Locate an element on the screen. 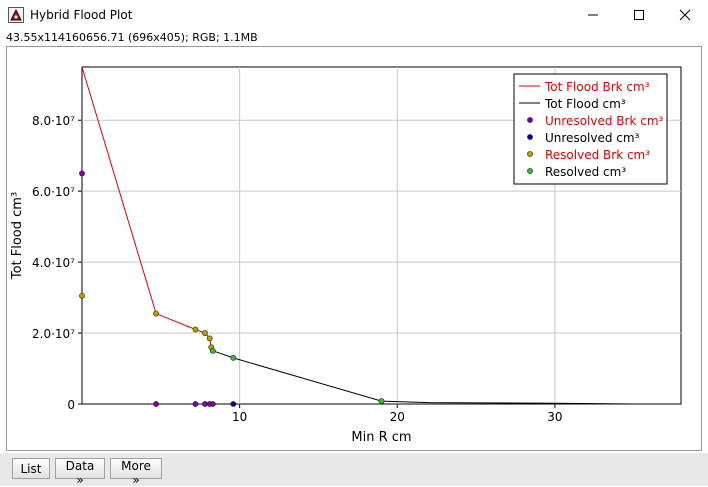 The image size is (708, 487). legend-box is located at coordinates (590, 129).